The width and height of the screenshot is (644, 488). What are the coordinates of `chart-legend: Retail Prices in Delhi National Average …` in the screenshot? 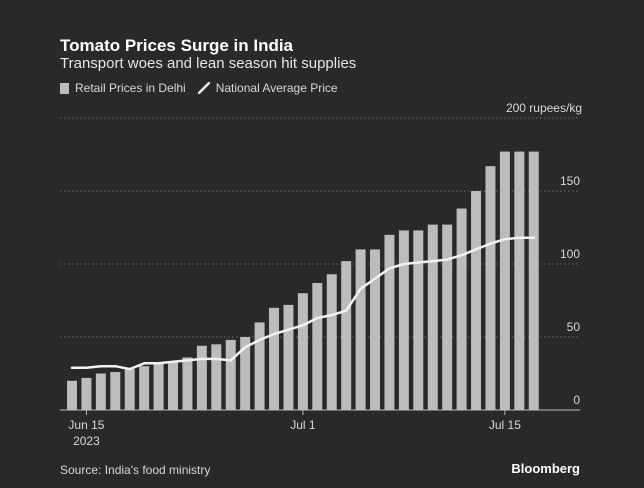 It's located at (205, 88).